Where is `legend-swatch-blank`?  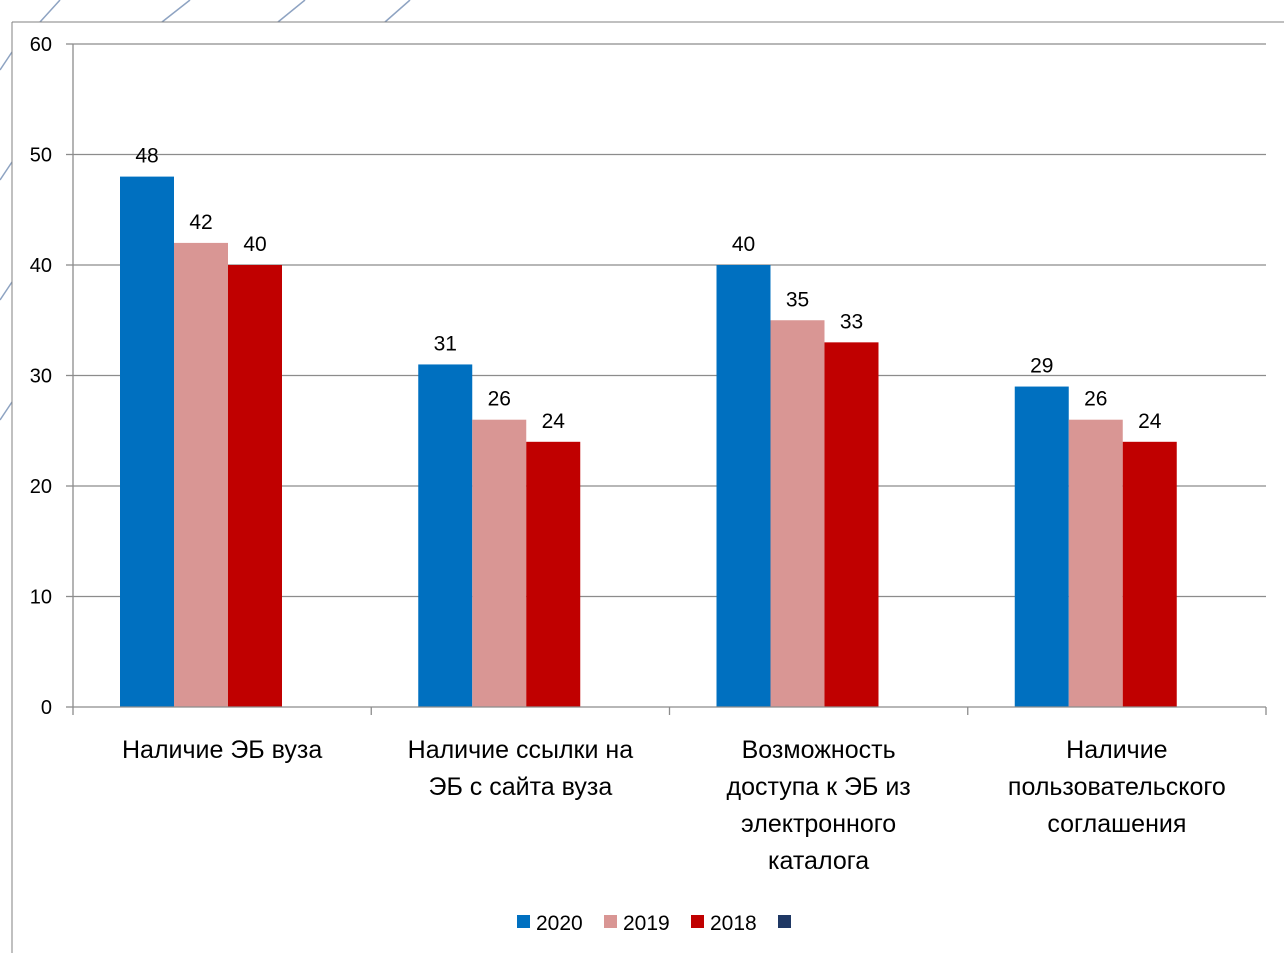
legend-swatch-blank is located at coordinates (784, 921).